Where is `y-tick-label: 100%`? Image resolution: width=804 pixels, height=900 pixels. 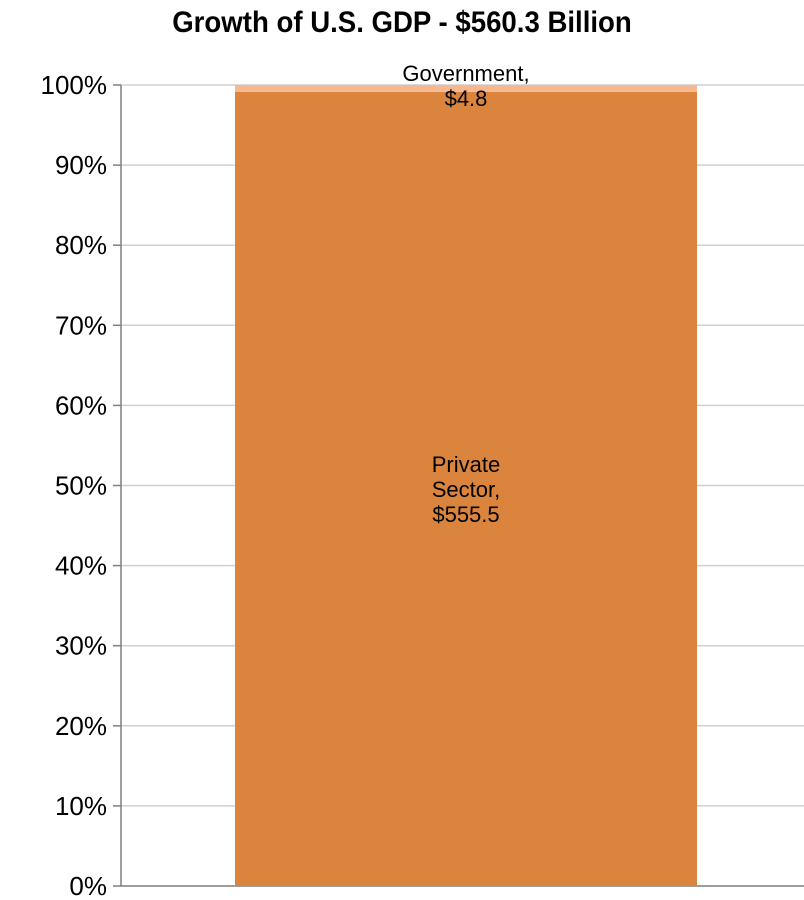 y-tick-label: 100% is located at coordinates (74, 85).